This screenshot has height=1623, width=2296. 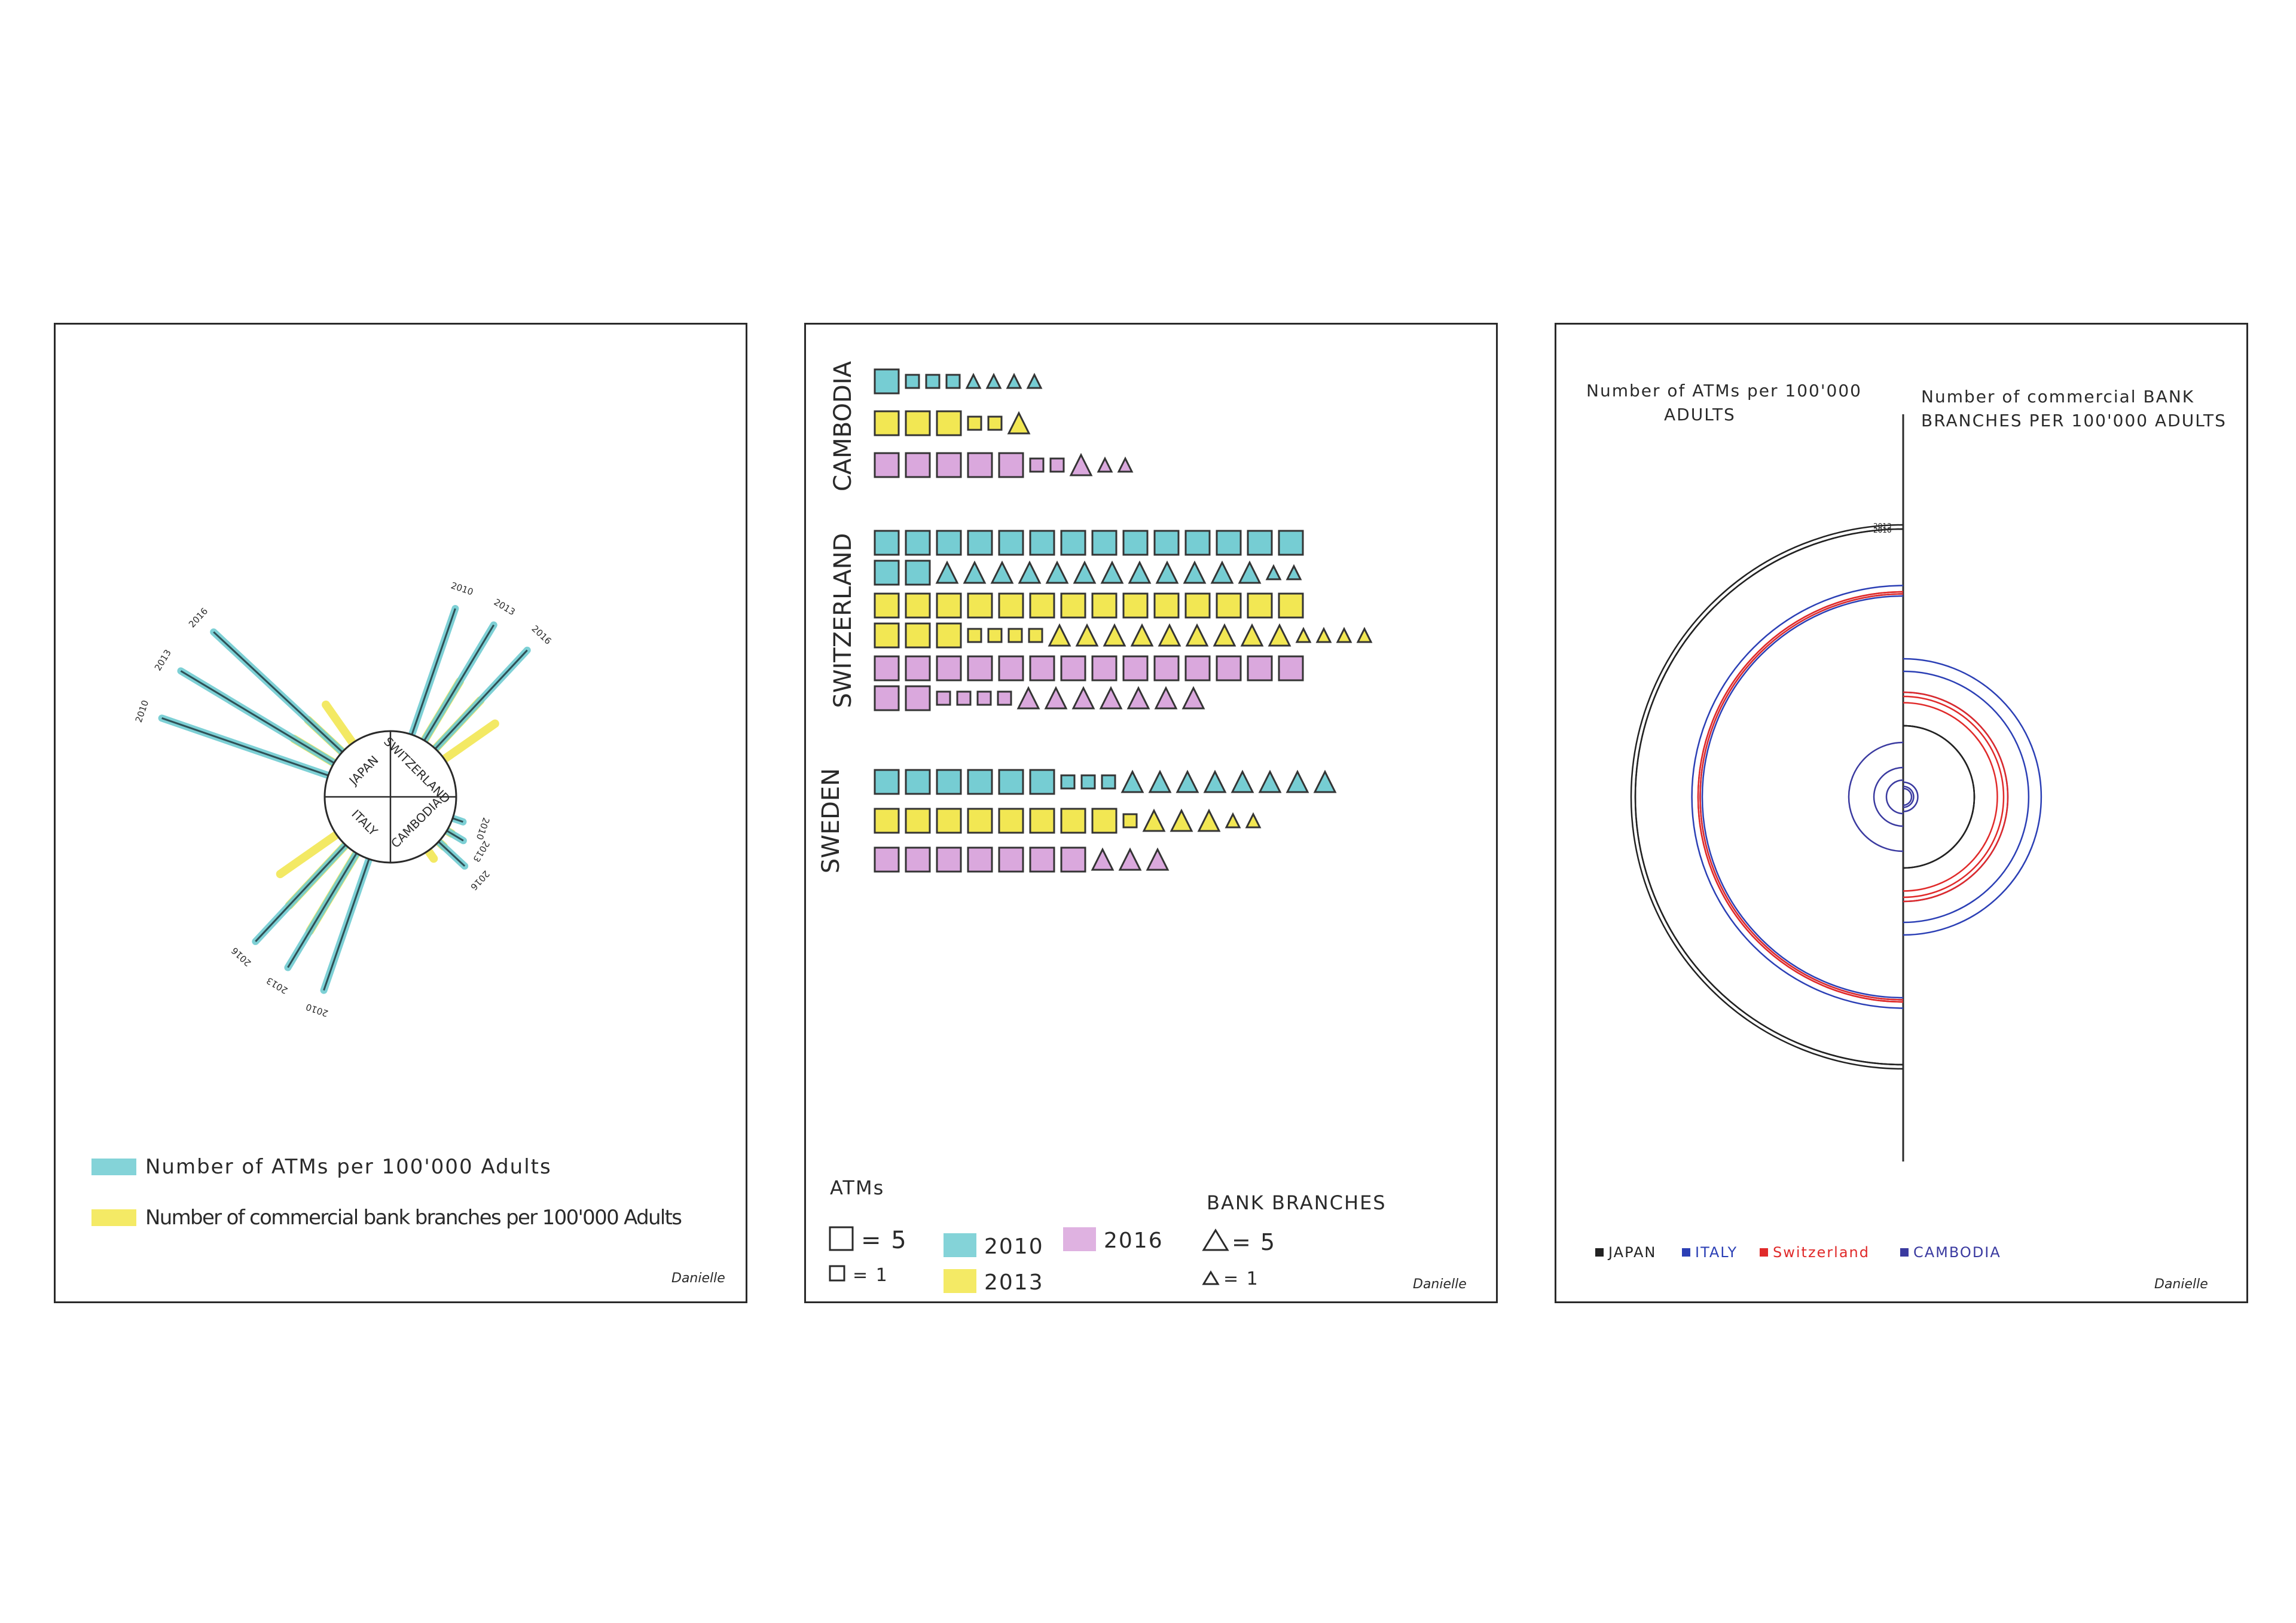 What do you see at coordinates (843, 621) in the screenshot?
I see `country-label: SWITZERLAND` at bounding box center [843, 621].